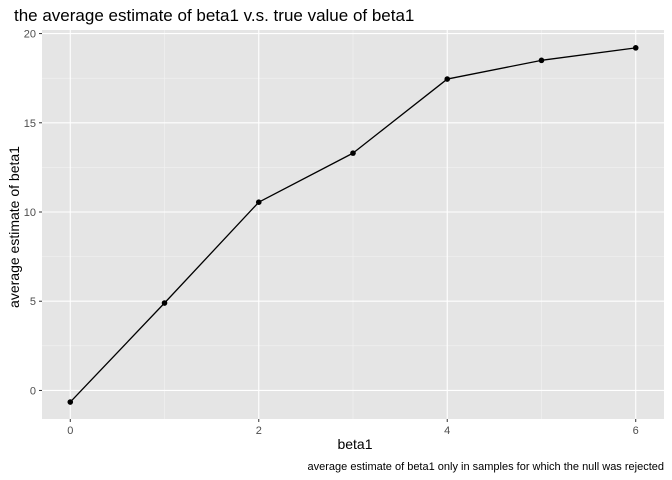  Describe the element at coordinates (33, 391) in the screenshot. I see `y-tick-label: 0` at that location.